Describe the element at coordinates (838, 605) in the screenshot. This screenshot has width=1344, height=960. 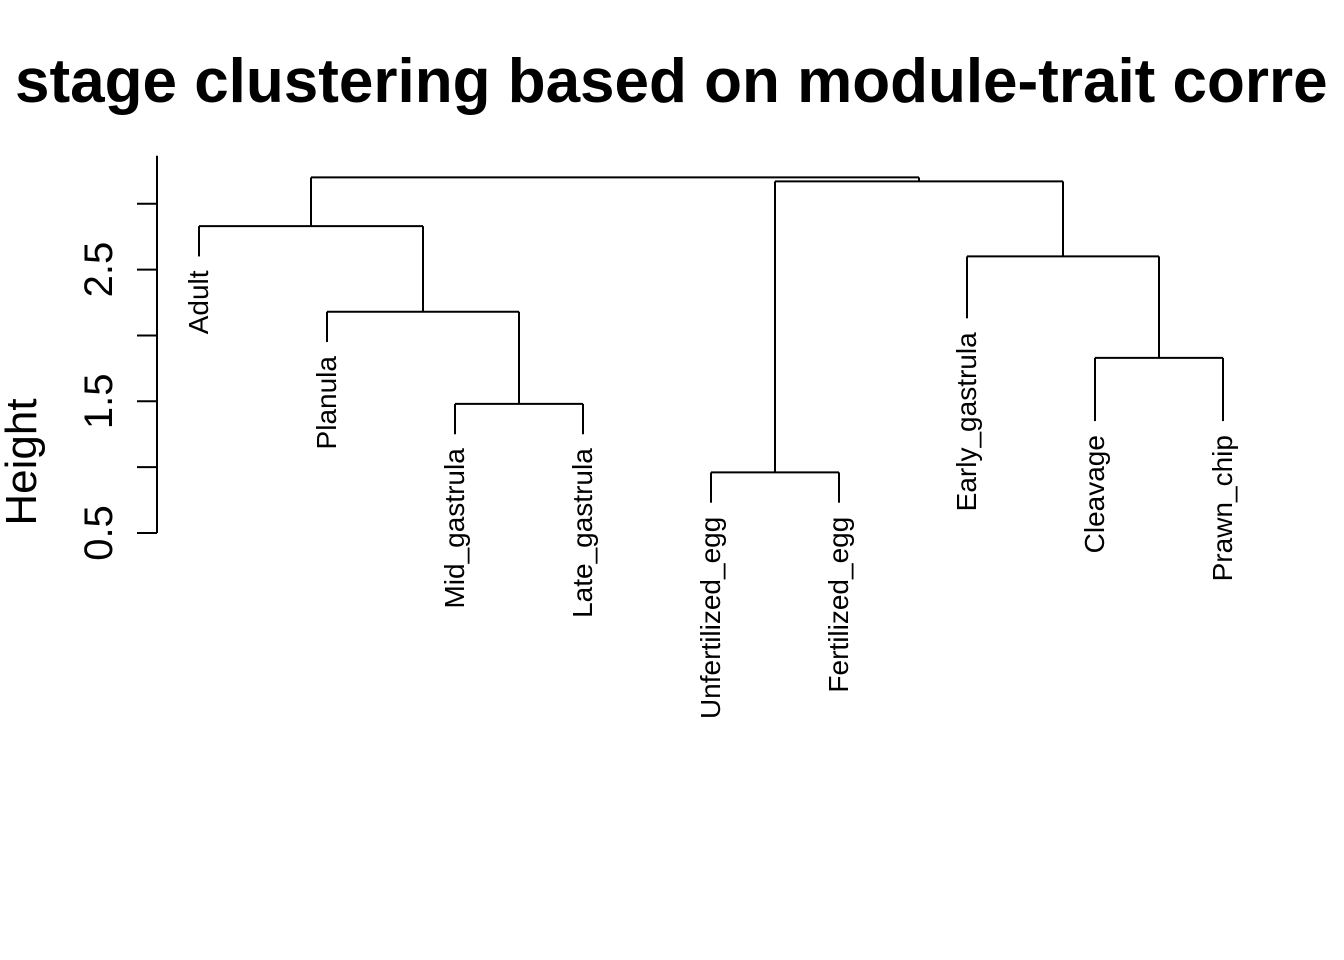
I see `leaf-label: Fertilized_egg` at that location.